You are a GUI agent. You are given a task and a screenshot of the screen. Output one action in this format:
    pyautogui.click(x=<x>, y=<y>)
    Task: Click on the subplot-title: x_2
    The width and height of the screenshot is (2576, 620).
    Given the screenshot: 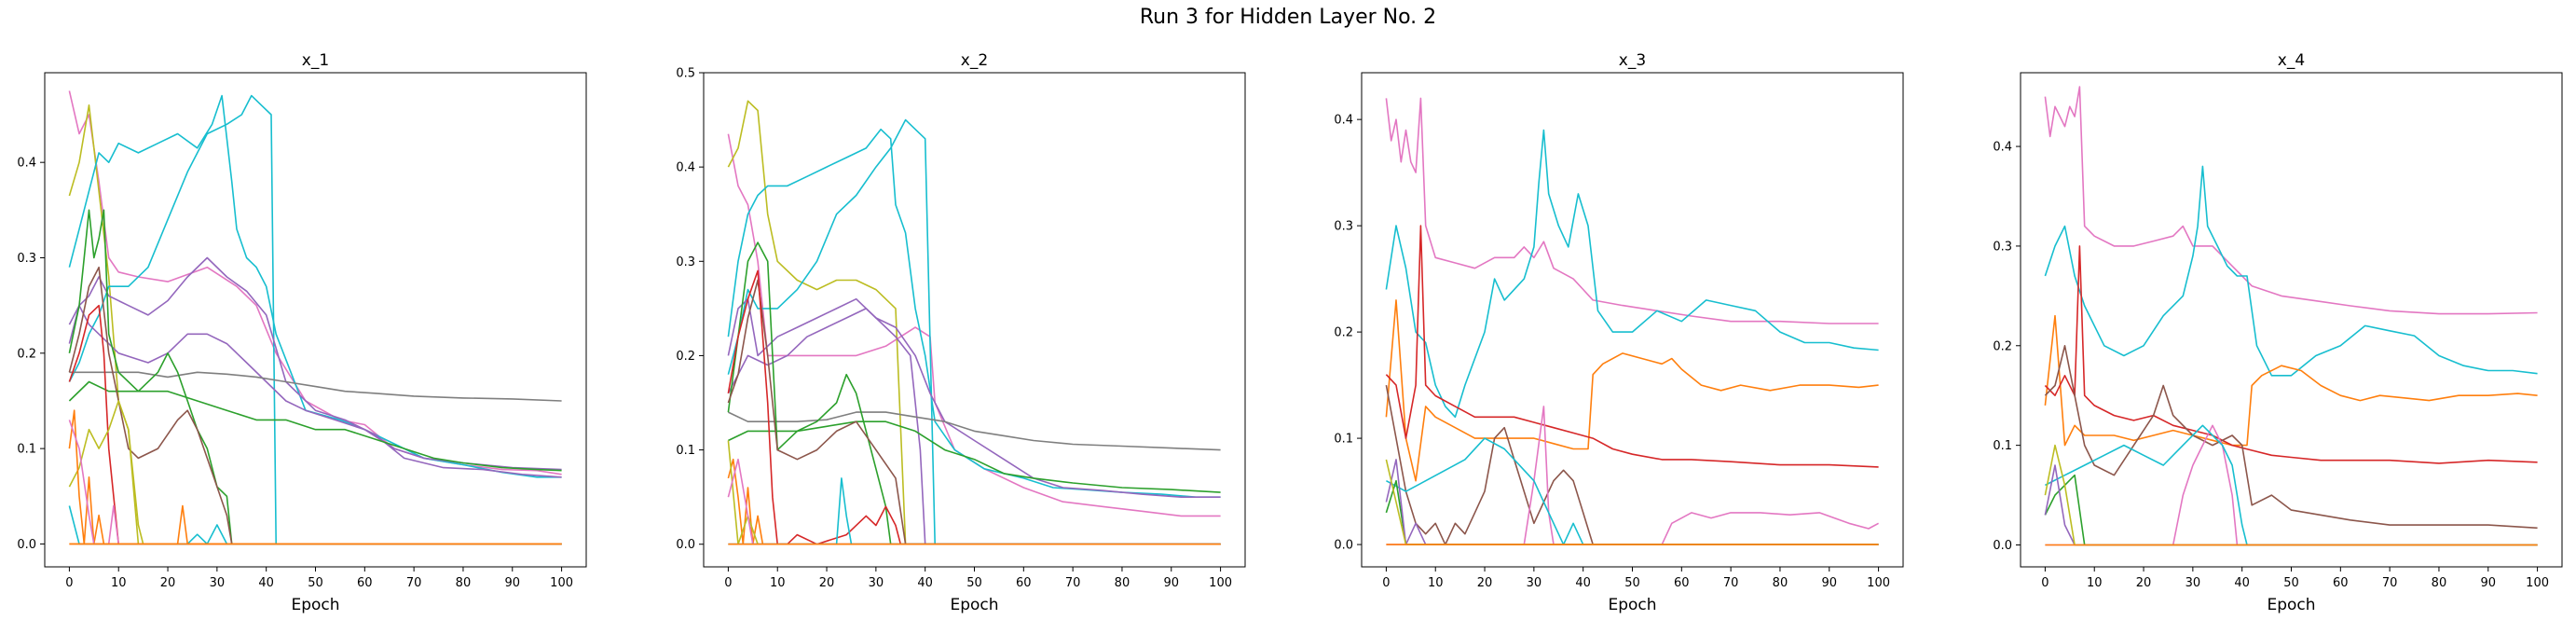 What is the action you would take?
    pyautogui.click(x=974, y=60)
    